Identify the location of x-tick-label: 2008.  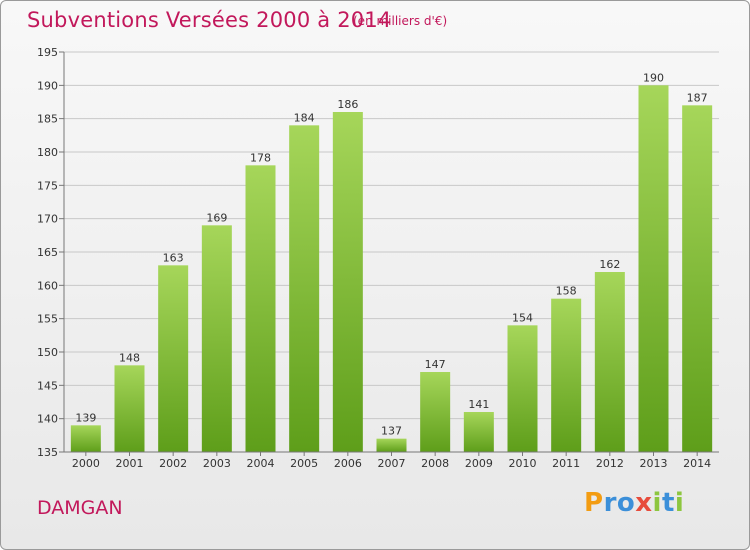
(435, 463).